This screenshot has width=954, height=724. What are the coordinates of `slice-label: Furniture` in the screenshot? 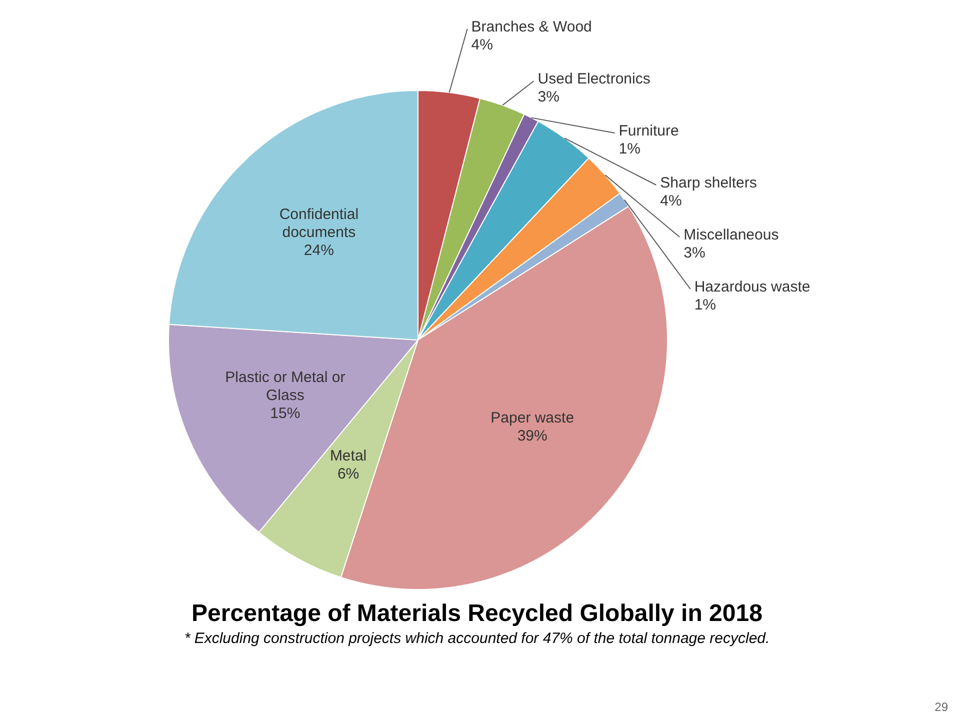 It's located at (648, 131).